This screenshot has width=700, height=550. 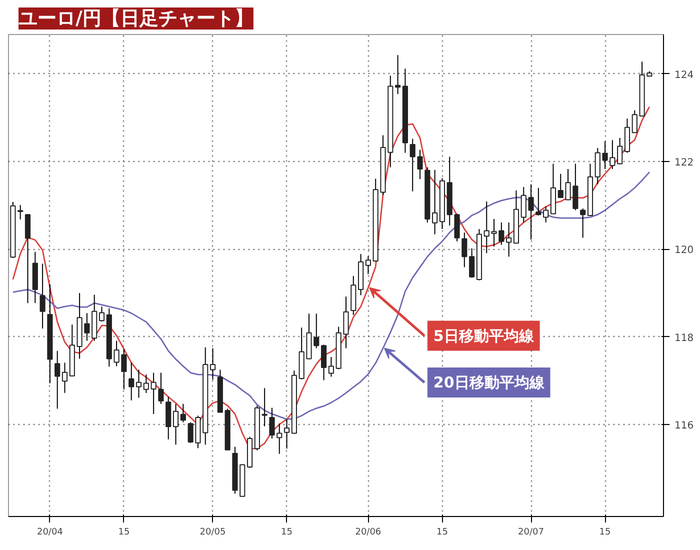 I want to click on text: 5日移動平均線, so click(x=484, y=335).